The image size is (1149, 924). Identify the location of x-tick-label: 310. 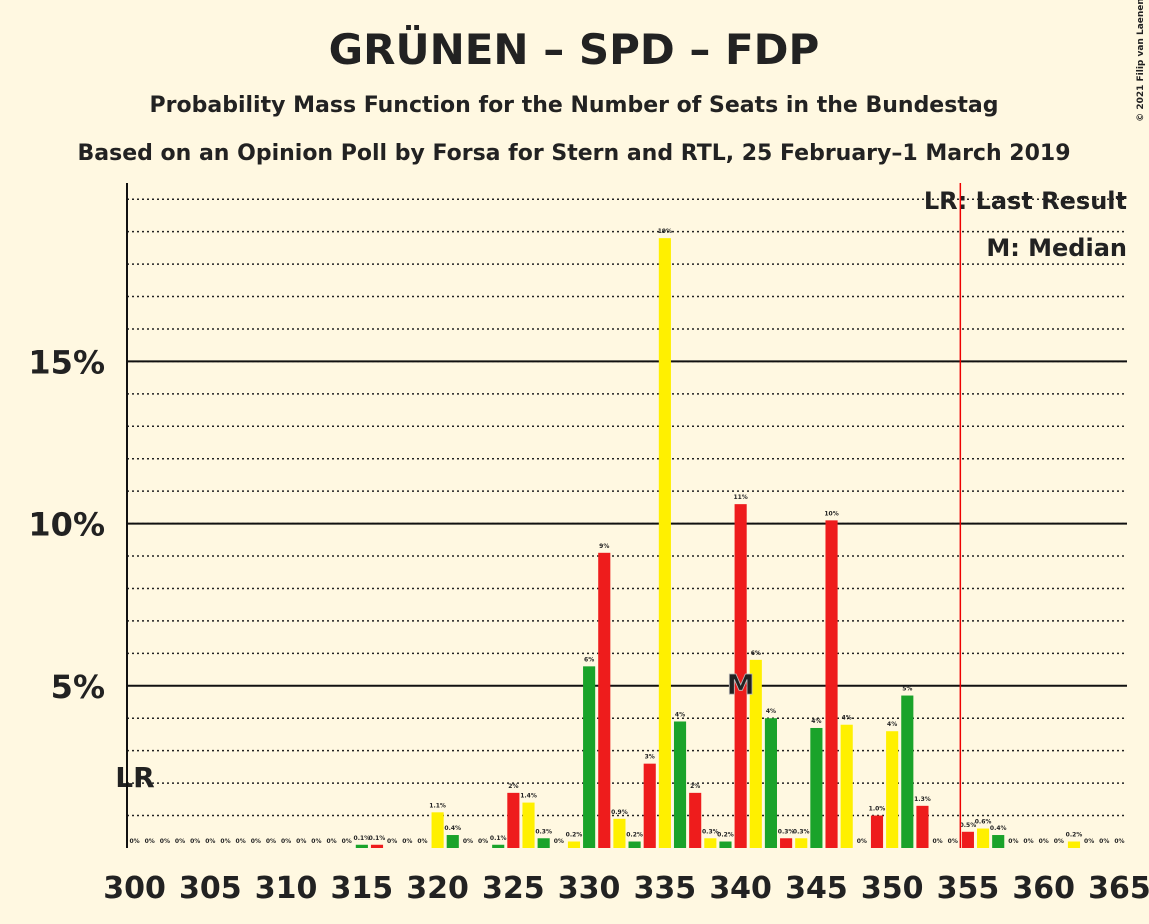
(286, 888).